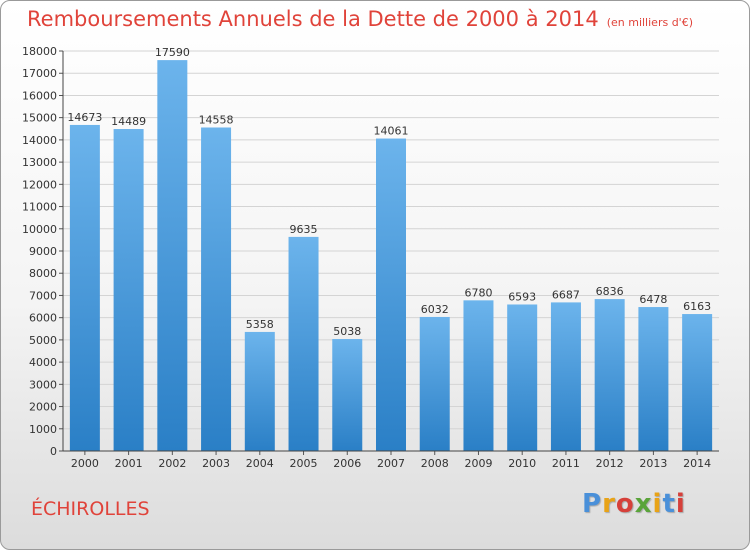 The width and height of the screenshot is (750, 550). What do you see at coordinates (566, 294) in the screenshot?
I see `data-label-2011: 6687` at bounding box center [566, 294].